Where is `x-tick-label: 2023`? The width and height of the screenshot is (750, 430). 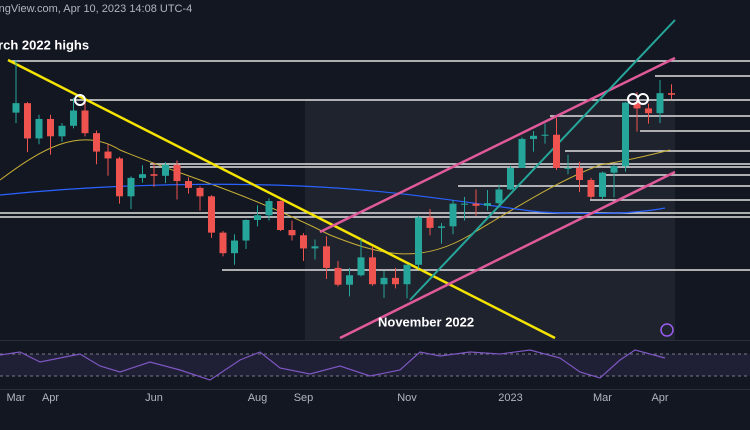
x-tick-label: 2023 is located at coordinates (510, 398).